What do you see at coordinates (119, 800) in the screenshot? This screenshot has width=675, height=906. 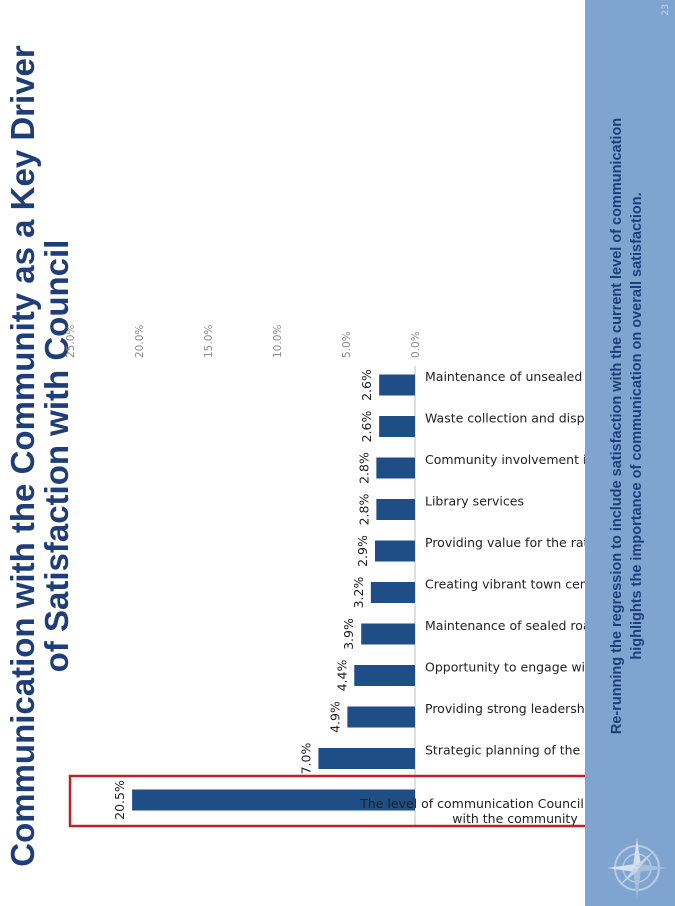 I see `value-label: 20.5%` at bounding box center [119, 800].